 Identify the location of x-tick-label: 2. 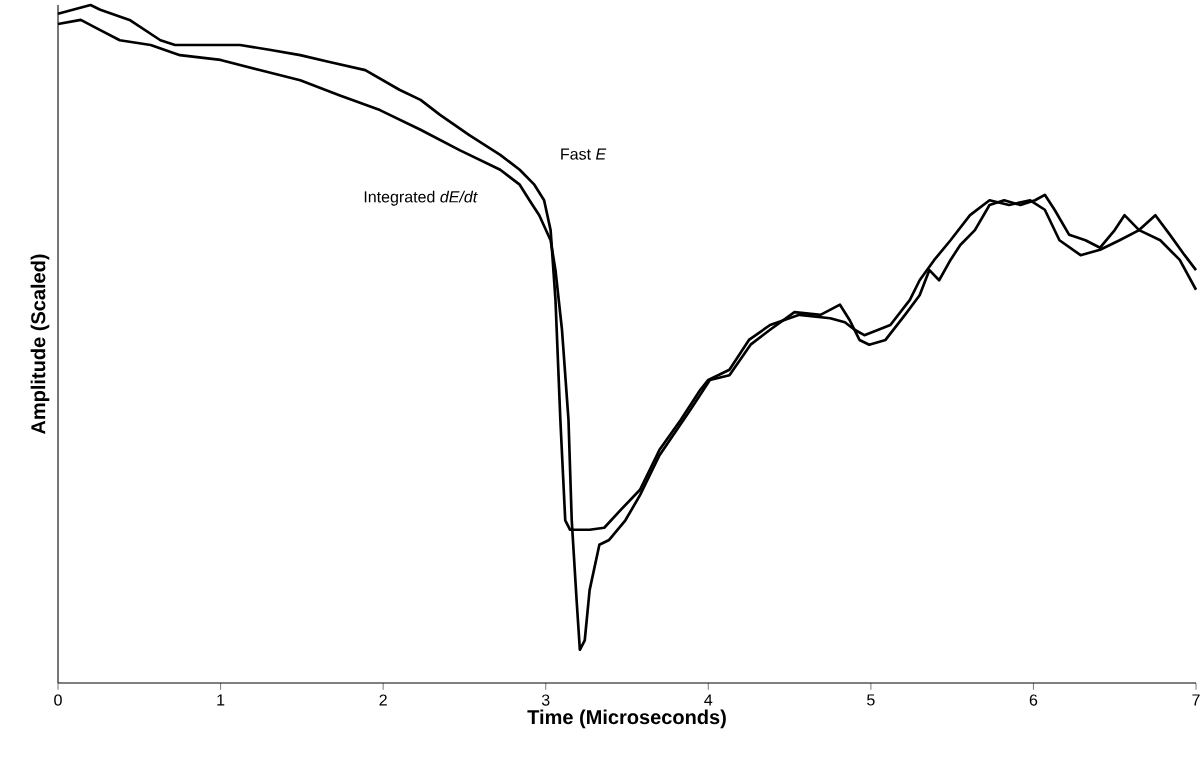
(383, 700).